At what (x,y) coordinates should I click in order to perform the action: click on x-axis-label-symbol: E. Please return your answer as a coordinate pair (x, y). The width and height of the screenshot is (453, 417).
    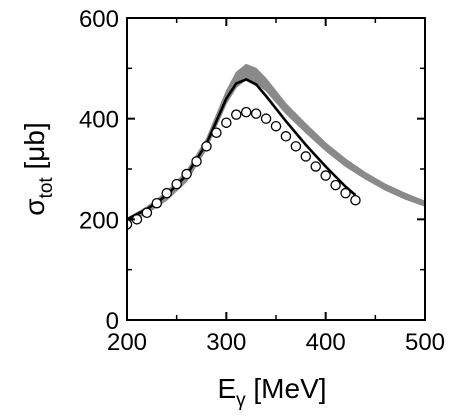
    Looking at the image, I should click on (226, 388).